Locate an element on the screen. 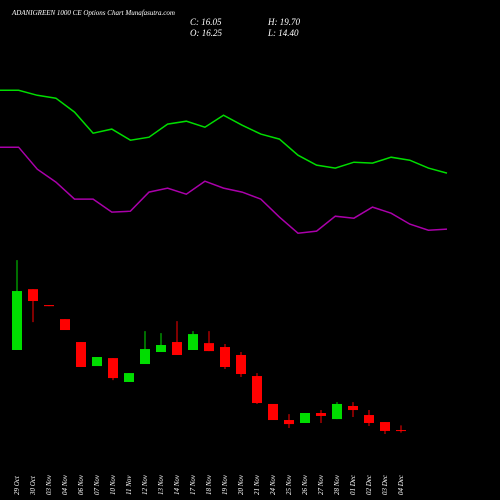  x-tick-label: 12 Nov is located at coordinates (145, 484).